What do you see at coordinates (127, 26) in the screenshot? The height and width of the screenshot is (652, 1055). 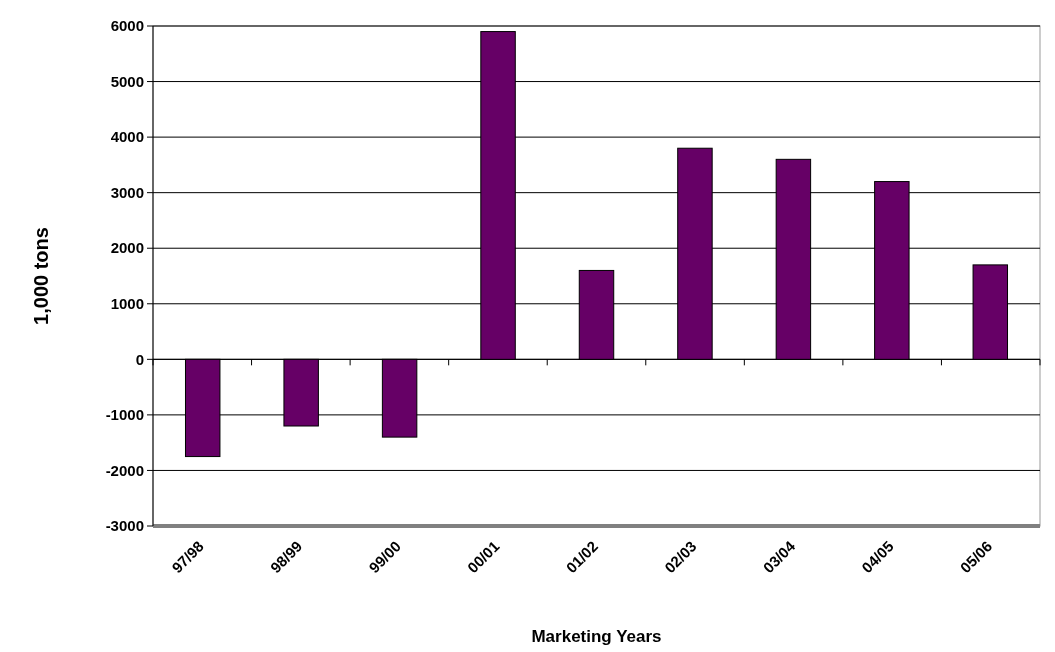 I see `y-tick-label: 6000` at bounding box center [127, 26].